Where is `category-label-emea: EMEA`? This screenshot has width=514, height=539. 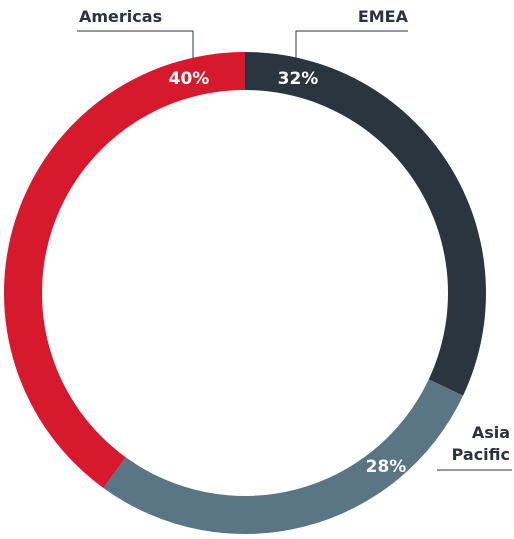
category-label-emea: EMEA is located at coordinates (383, 16).